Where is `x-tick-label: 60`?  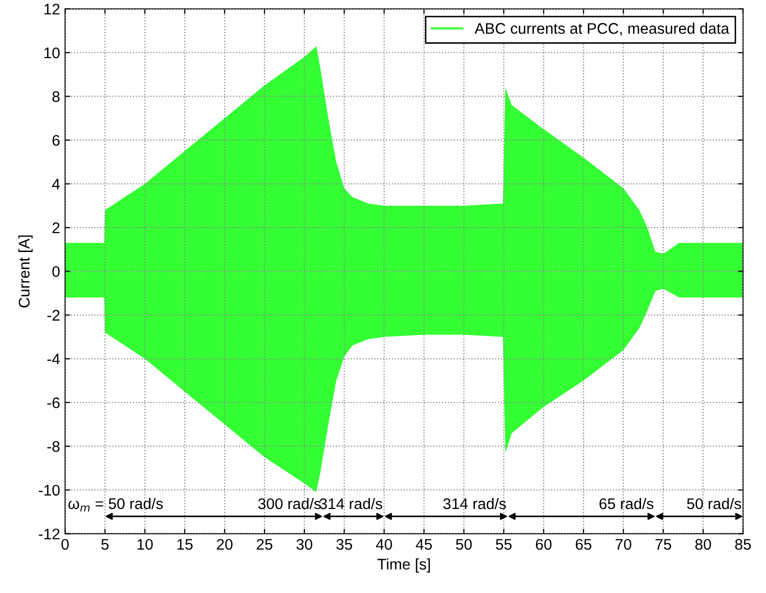 x-tick-label: 60 is located at coordinates (544, 544).